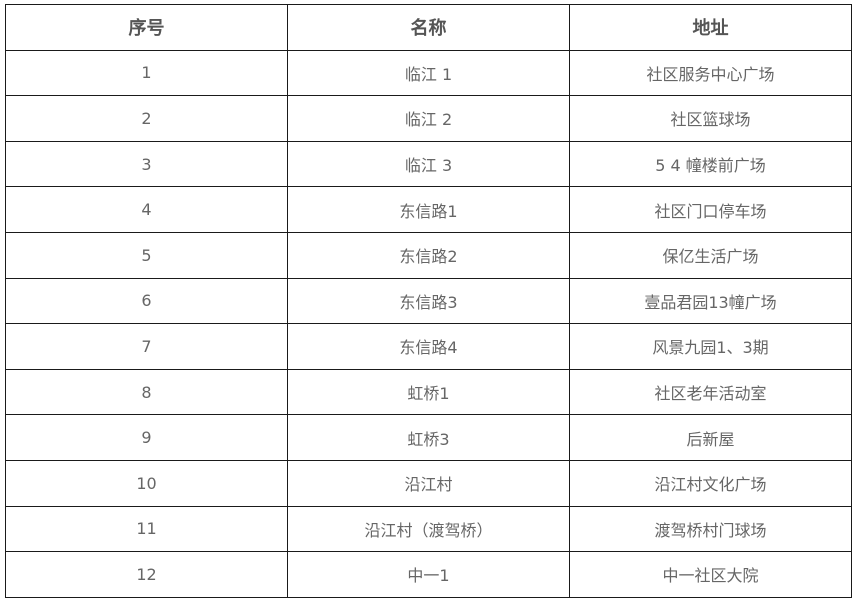  I want to click on cell-name: 虹桥3, so click(428, 437).